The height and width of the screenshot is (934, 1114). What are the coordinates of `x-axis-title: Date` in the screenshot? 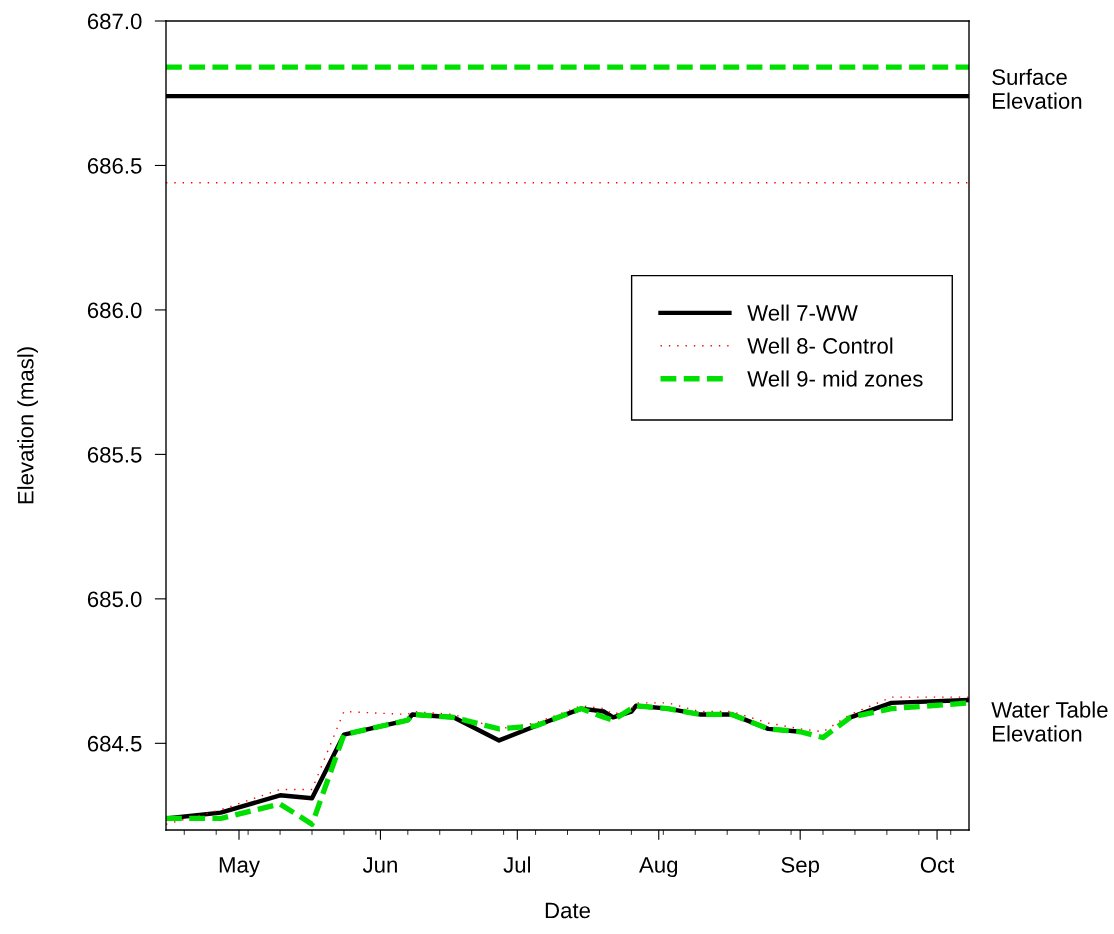 It's located at (567, 910).